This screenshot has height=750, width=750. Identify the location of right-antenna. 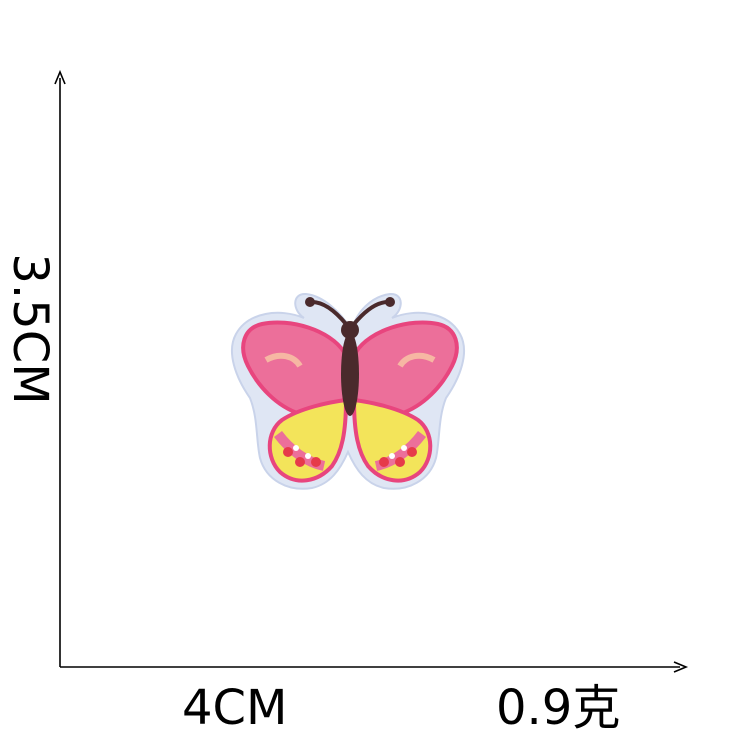
(370, 313).